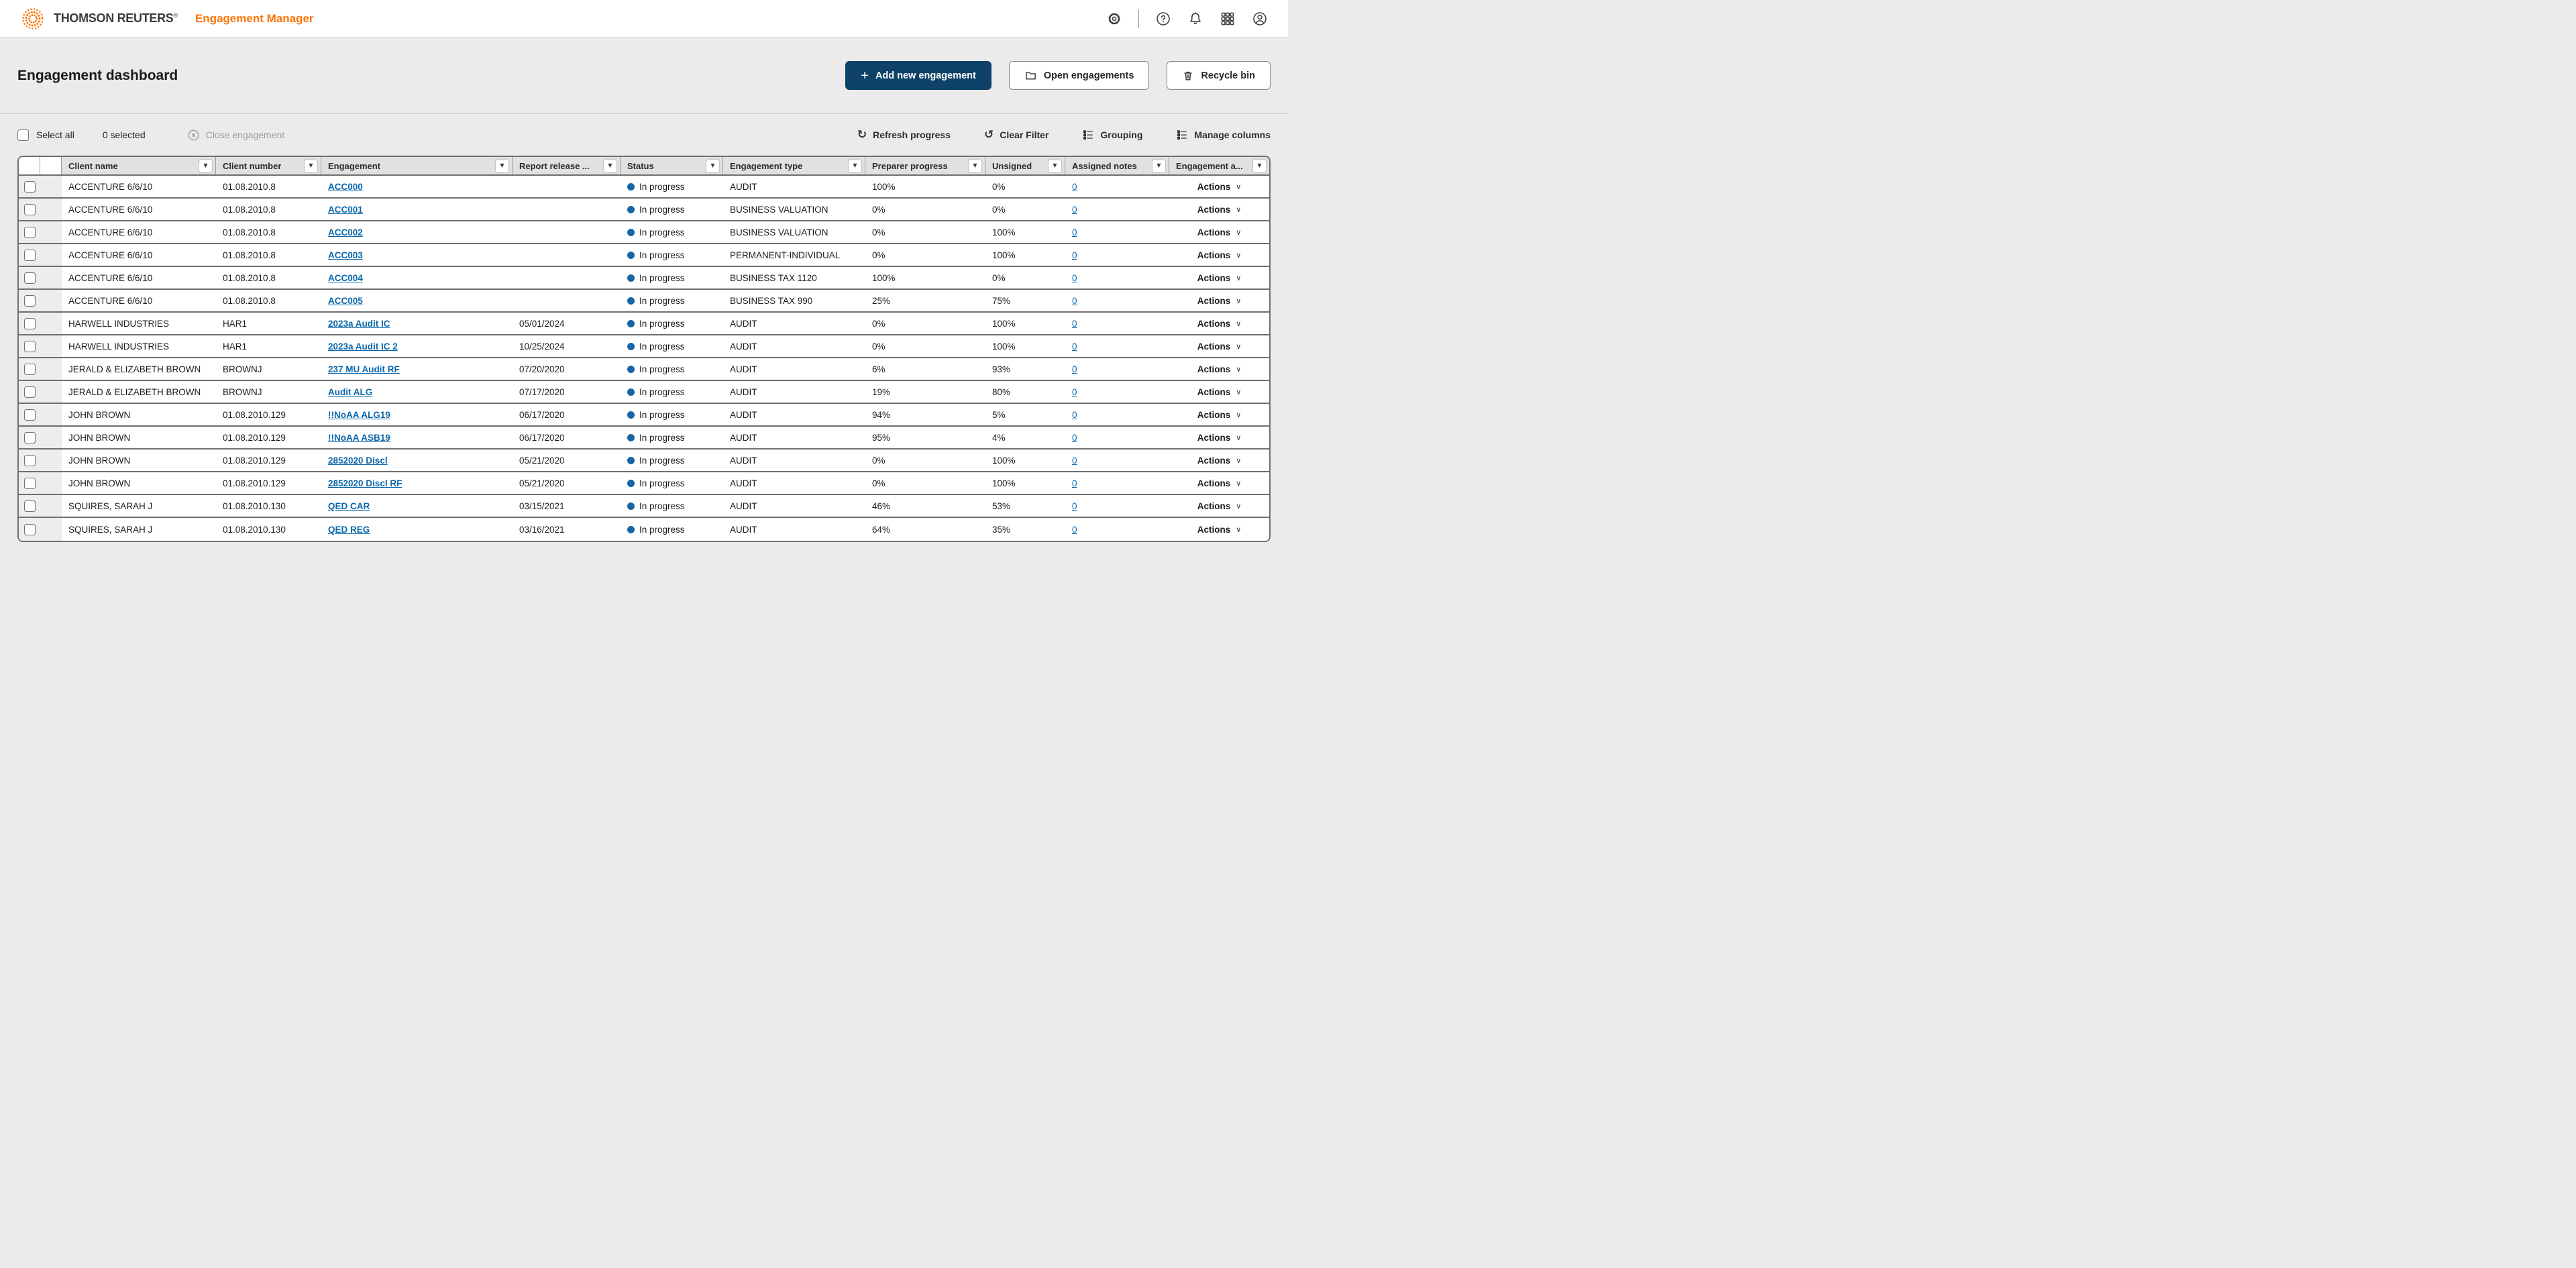 The width and height of the screenshot is (2576, 1268). Describe the element at coordinates (349, 506) in the screenshot. I see `engagement-link: QED CAR` at that location.